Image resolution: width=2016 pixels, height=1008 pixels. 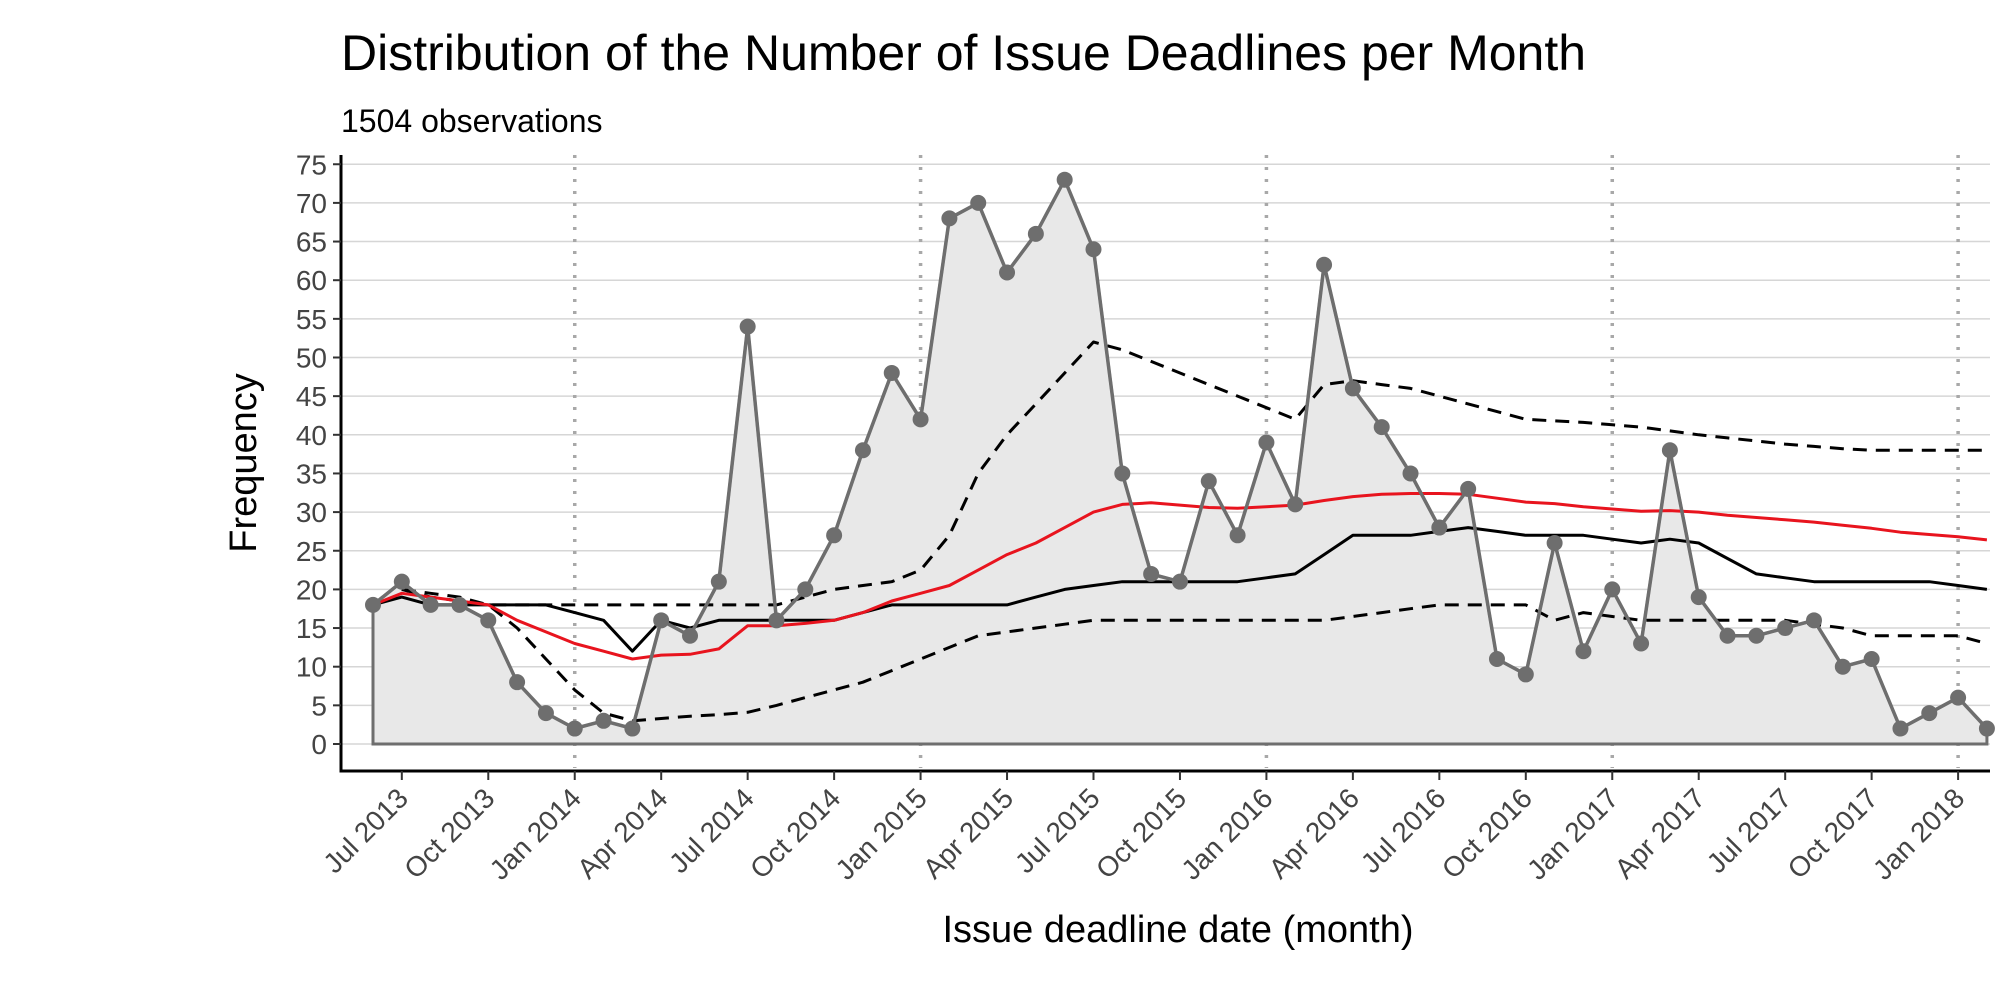 What do you see at coordinates (319, 744) in the screenshot?
I see `y-tick-label: 0` at bounding box center [319, 744].